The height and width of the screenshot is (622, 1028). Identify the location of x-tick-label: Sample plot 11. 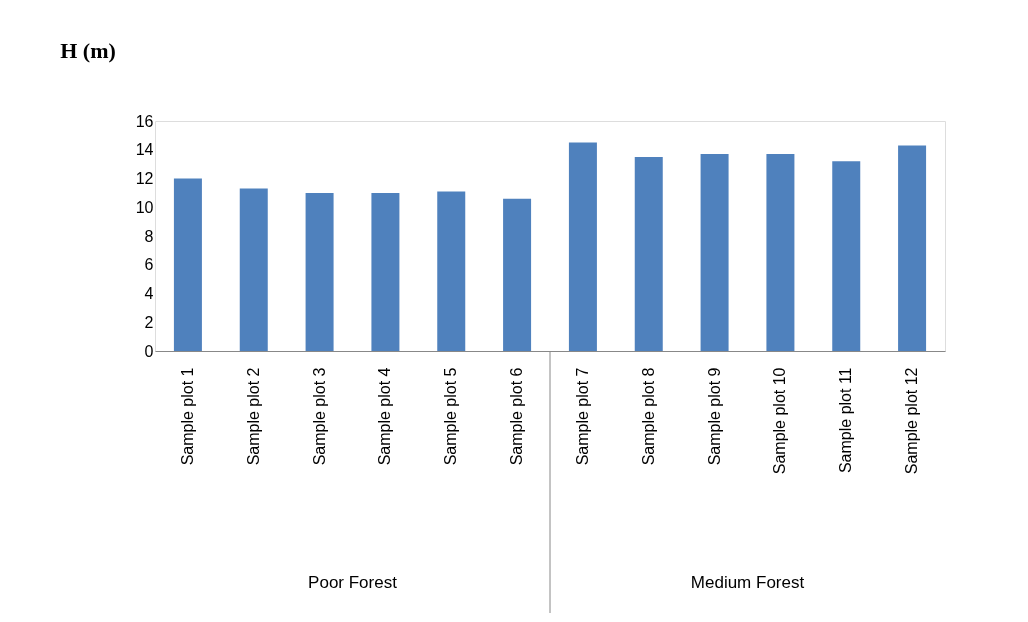
(846, 420).